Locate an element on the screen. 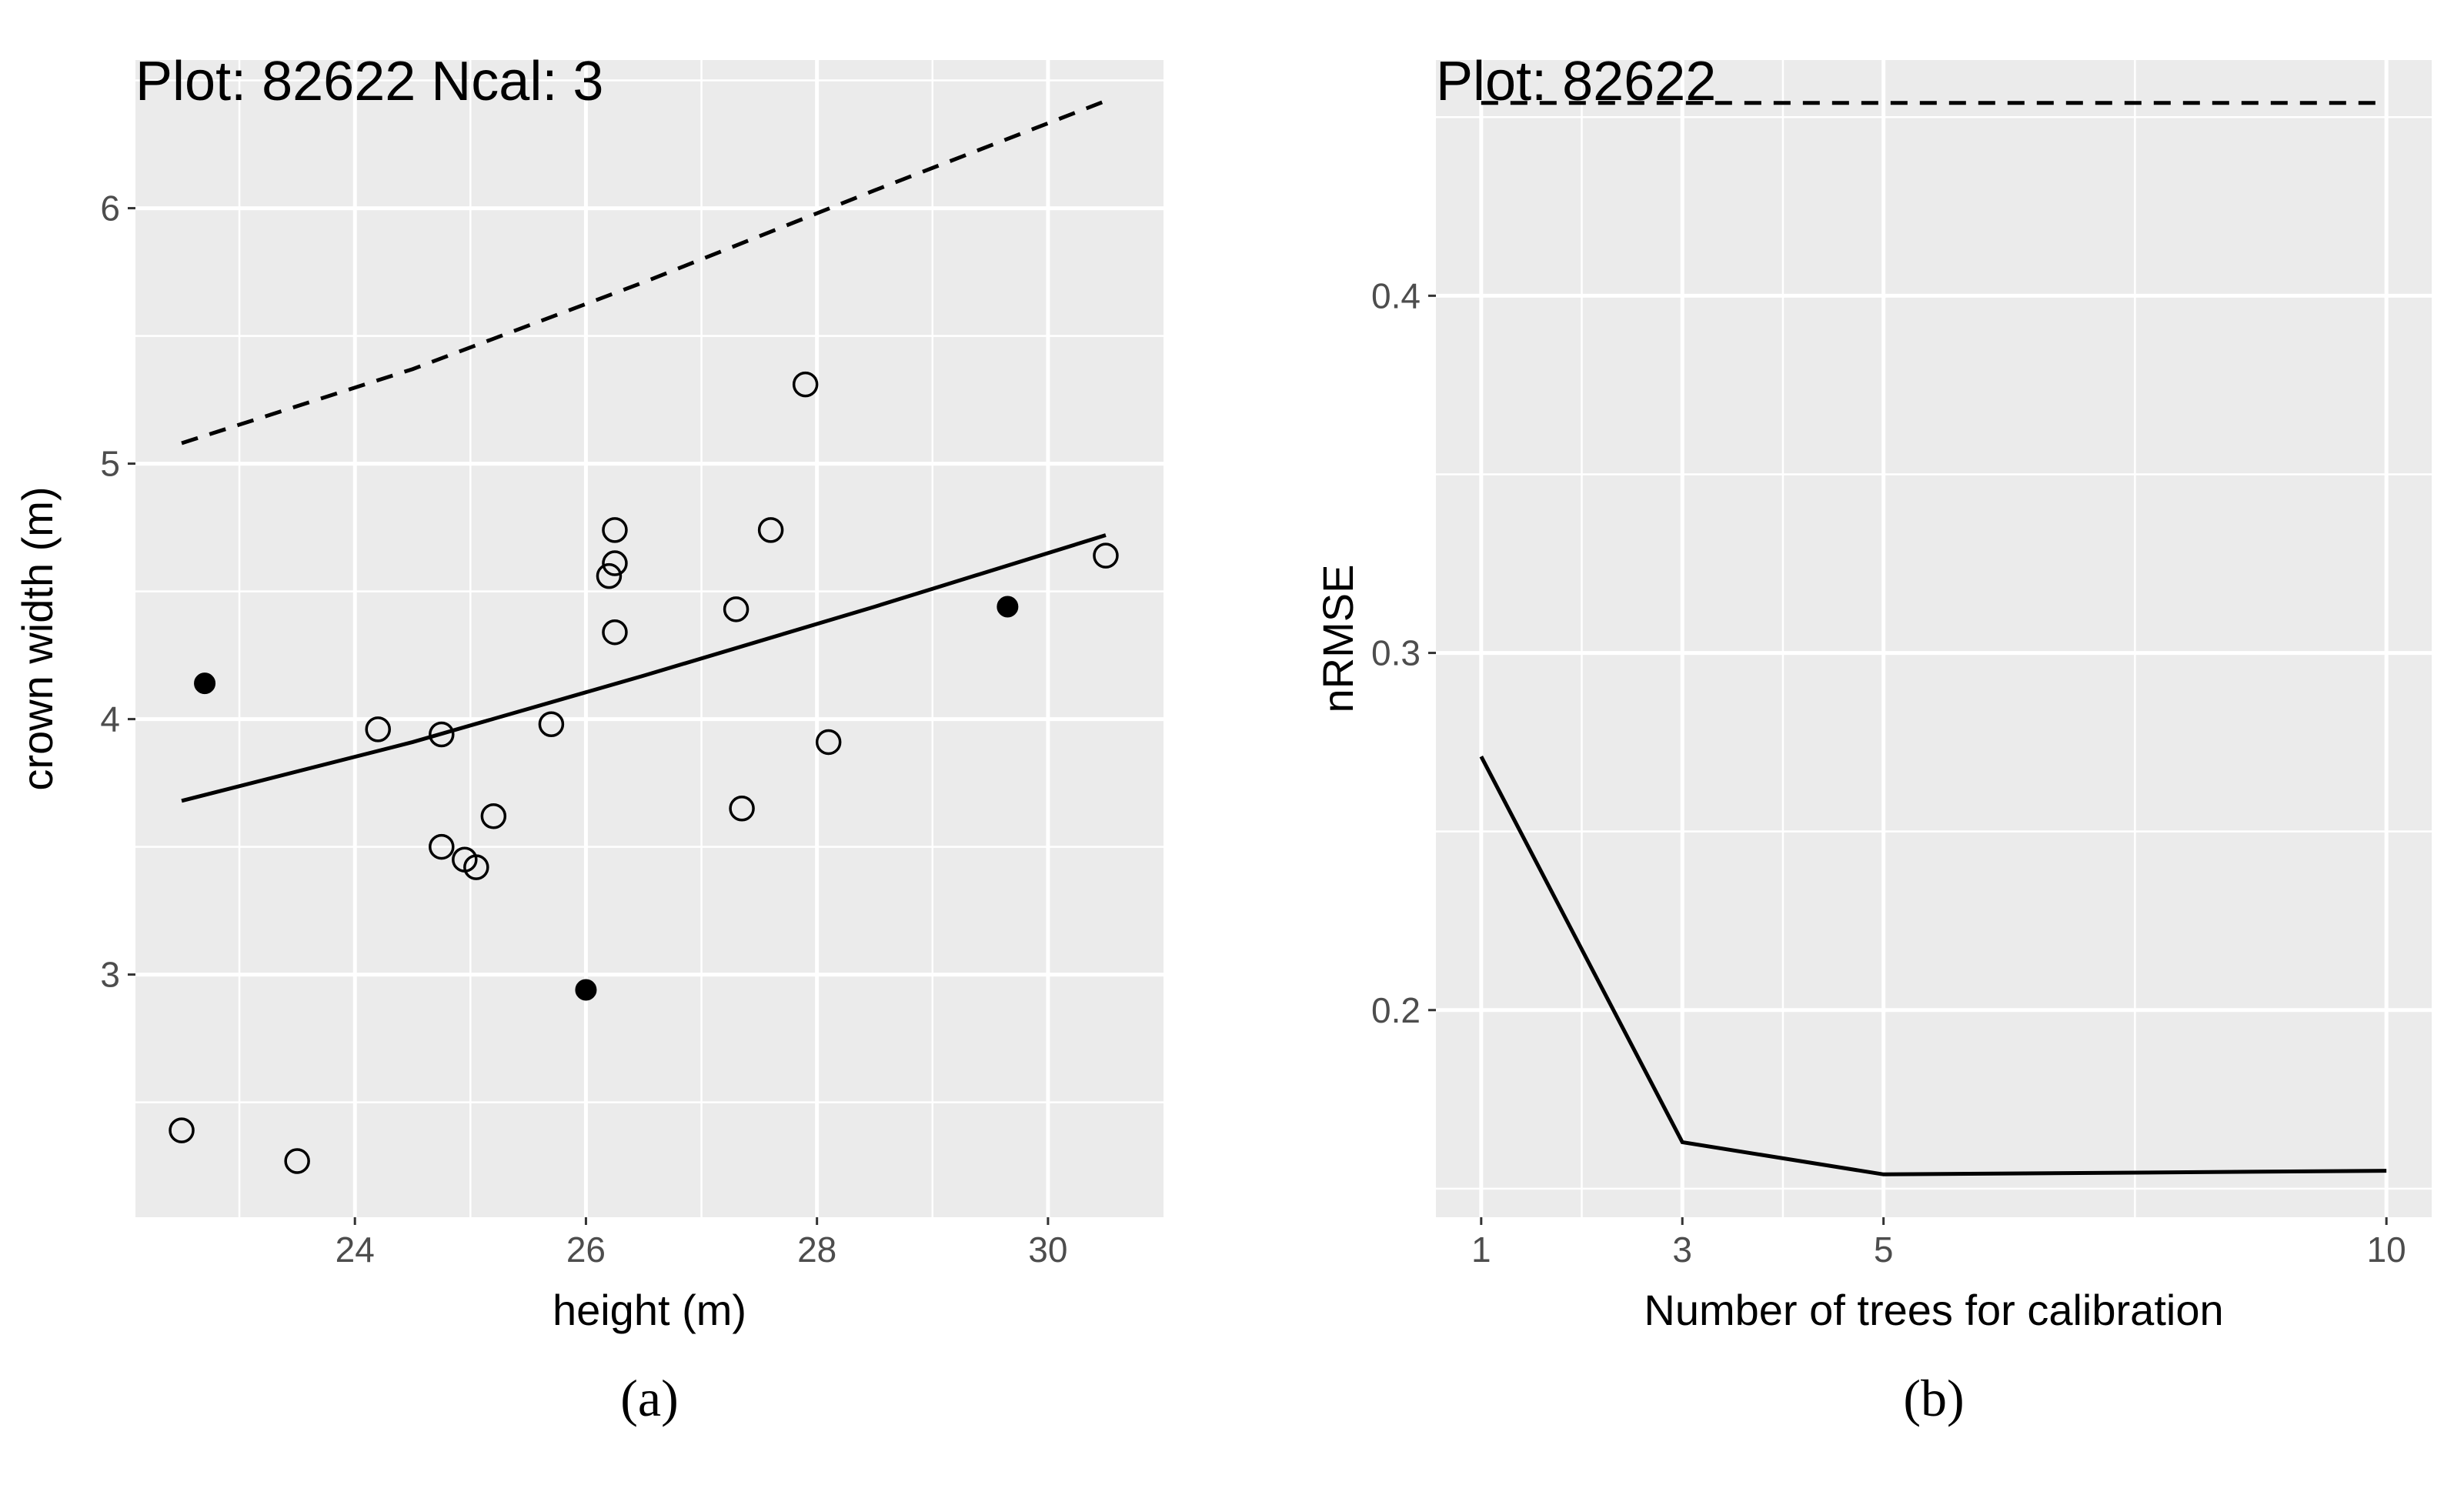 This screenshot has height=1485, width=2464. plot-a-y-axis-label: crown width (m) is located at coordinates (37, 638).